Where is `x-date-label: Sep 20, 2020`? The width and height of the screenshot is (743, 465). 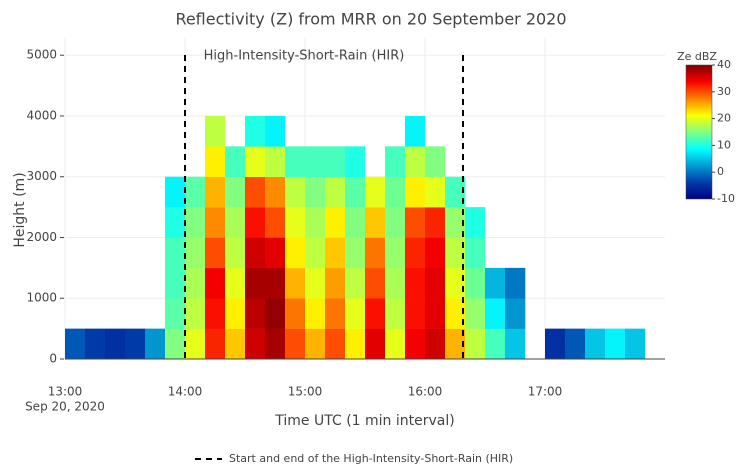
x-date-label: Sep 20, 2020 is located at coordinates (65, 407).